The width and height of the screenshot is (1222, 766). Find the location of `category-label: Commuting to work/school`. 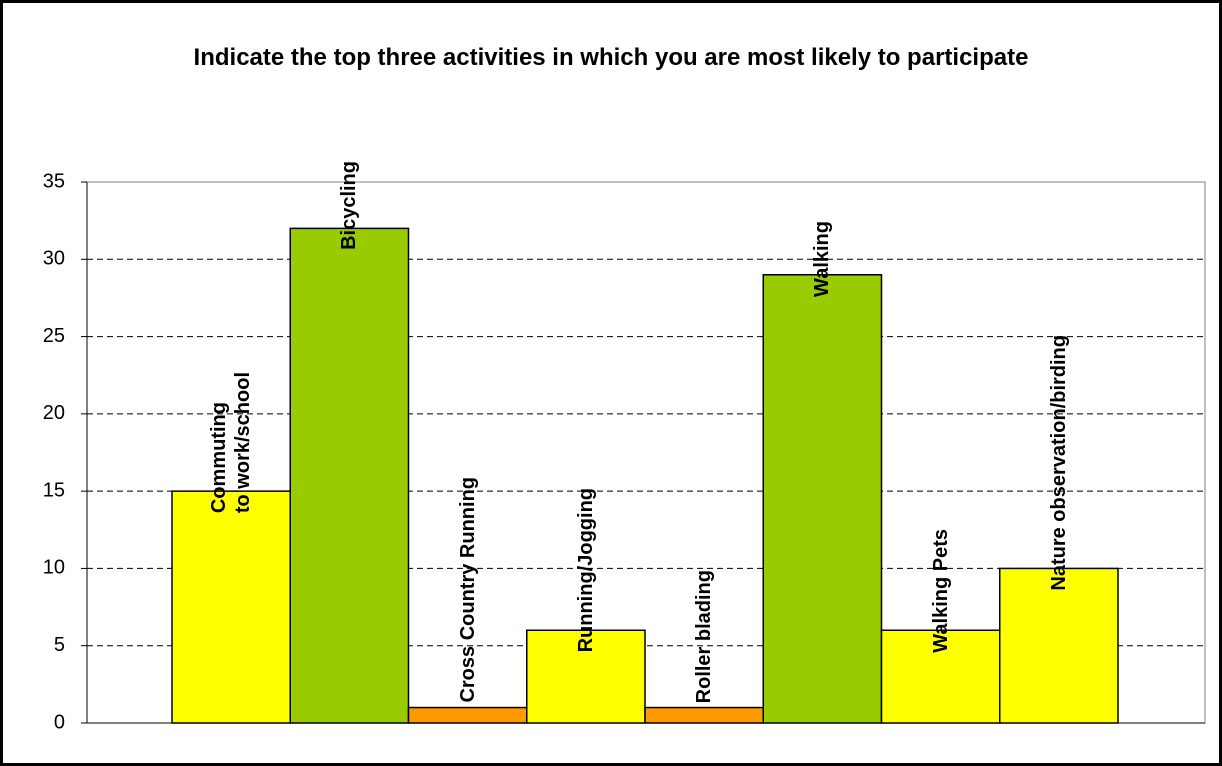

category-label: Commuting to work/school is located at coordinates (231, 443).